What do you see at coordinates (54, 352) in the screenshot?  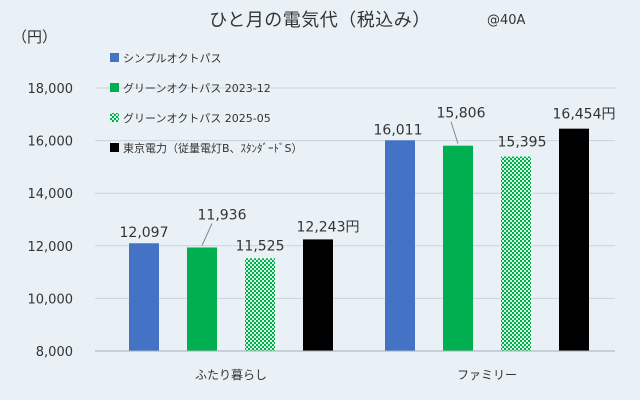 I see `y-tick-label: 8,000` at bounding box center [54, 352].